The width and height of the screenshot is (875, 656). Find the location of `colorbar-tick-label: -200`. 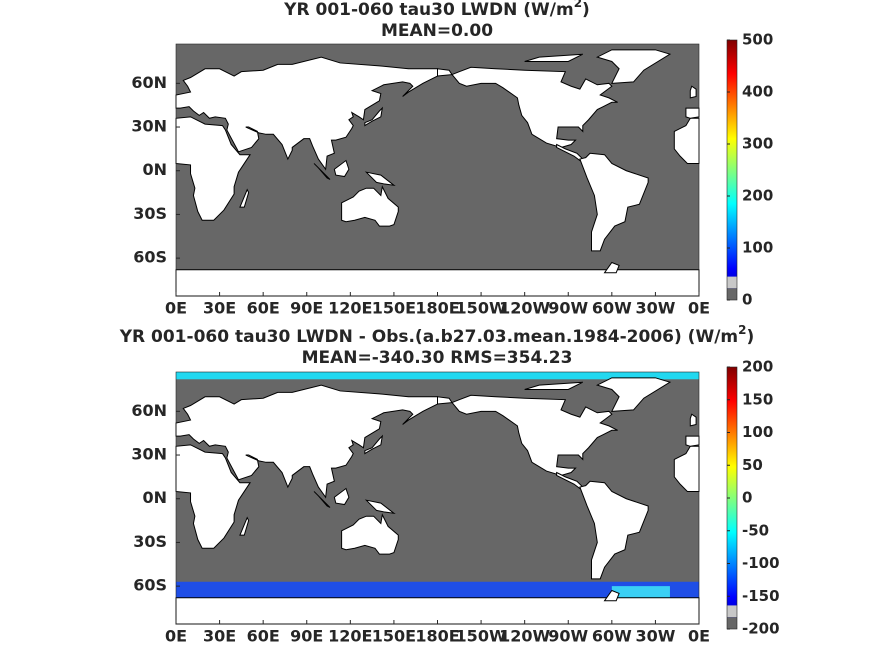

colorbar-tick-label: -200 is located at coordinates (761, 629).